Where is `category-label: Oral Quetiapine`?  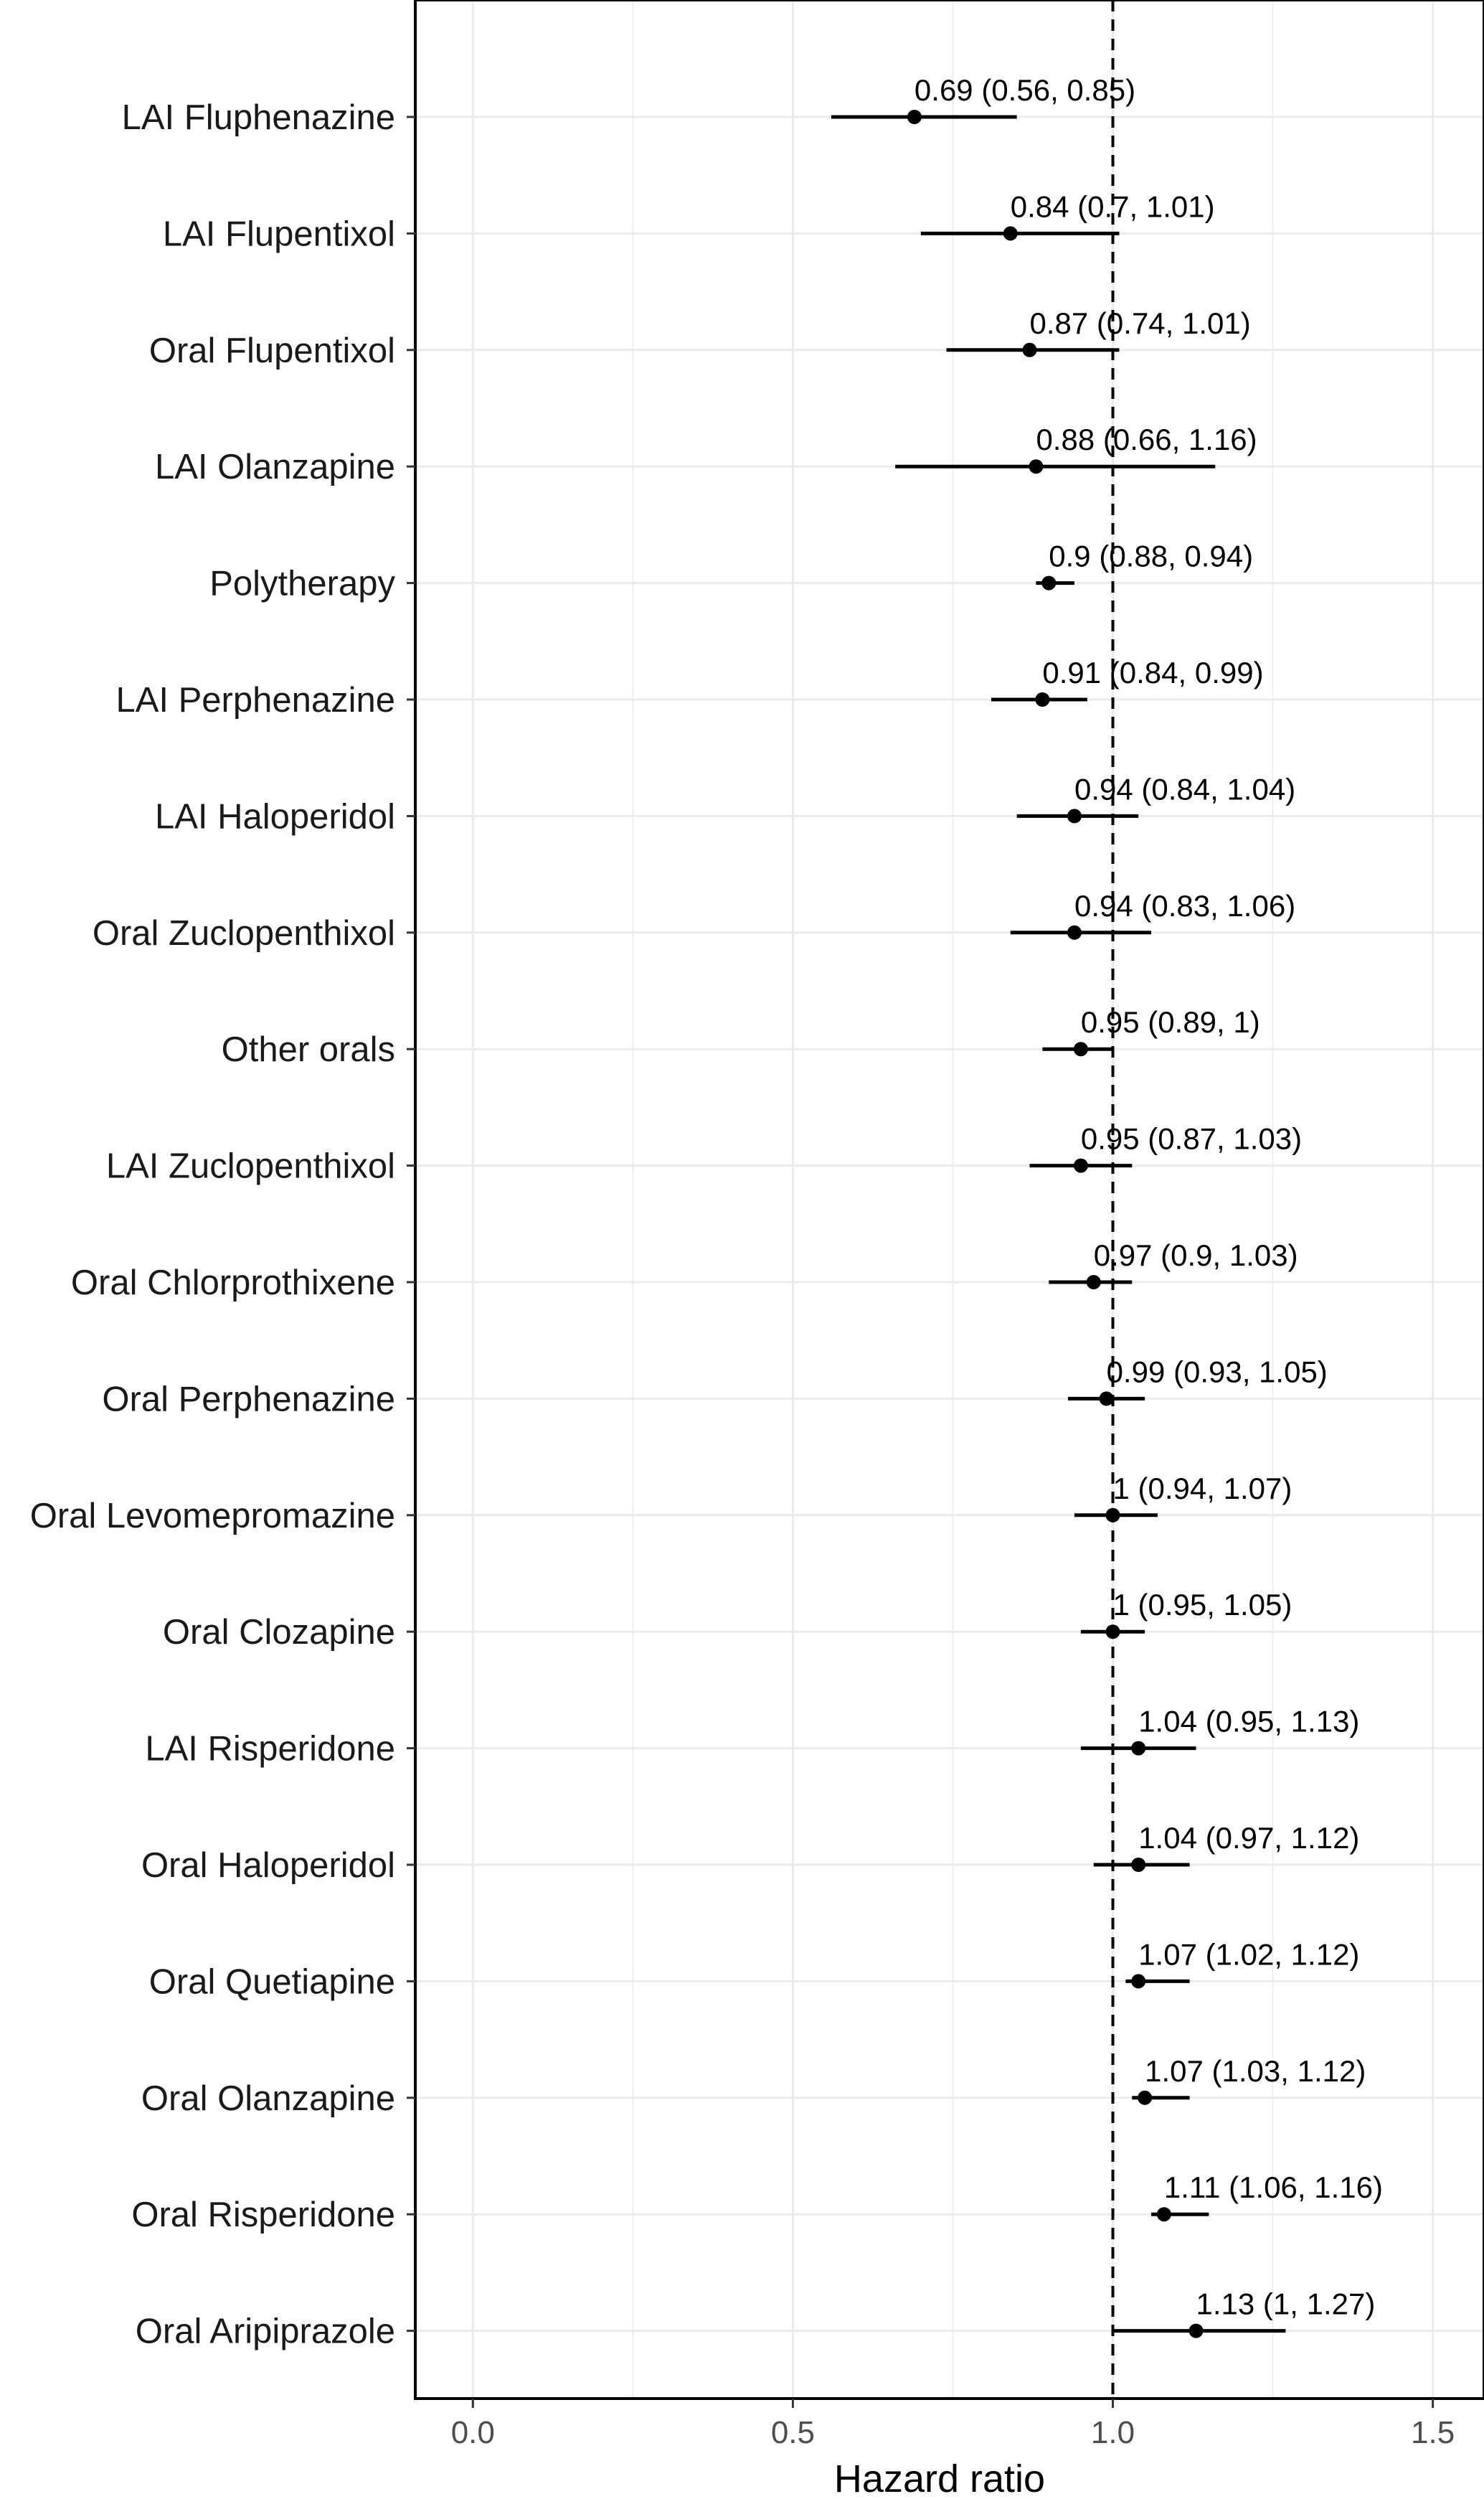 category-label: Oral Quetiapine is located at coordinates (272, 1981).